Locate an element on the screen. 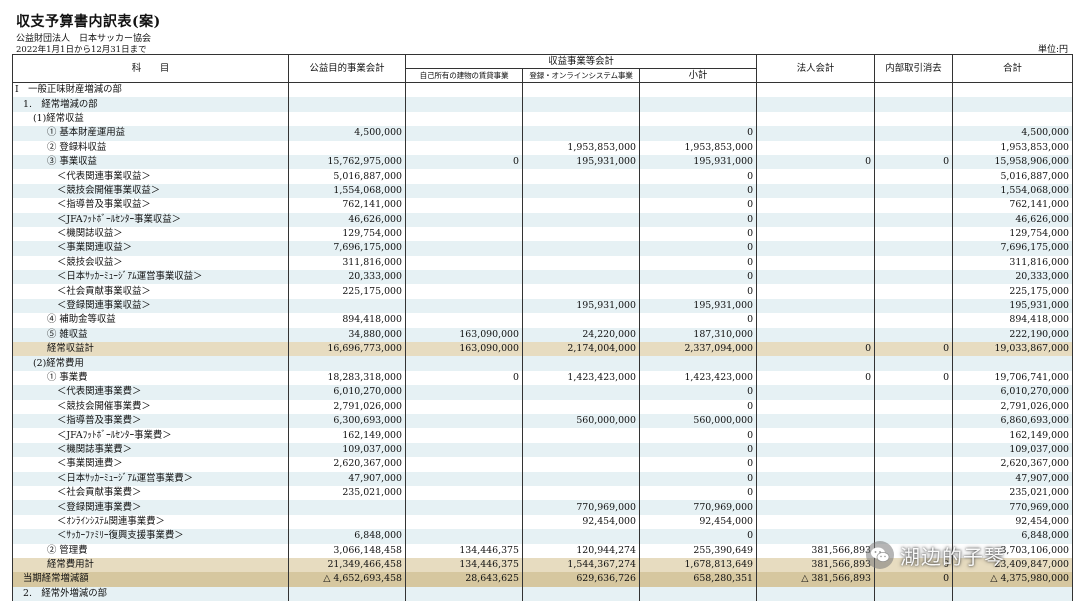 The width and height of the screenshot is (1080, 603). header-rental: 自己所有の建物の賃貸事業 is located at coordinates (464, 75).